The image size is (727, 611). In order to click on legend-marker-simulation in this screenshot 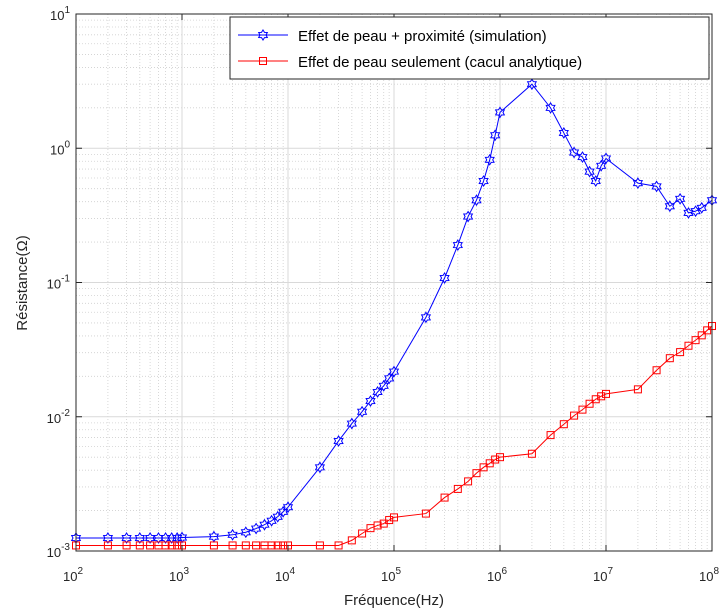, I will do `click(263, 35)`.